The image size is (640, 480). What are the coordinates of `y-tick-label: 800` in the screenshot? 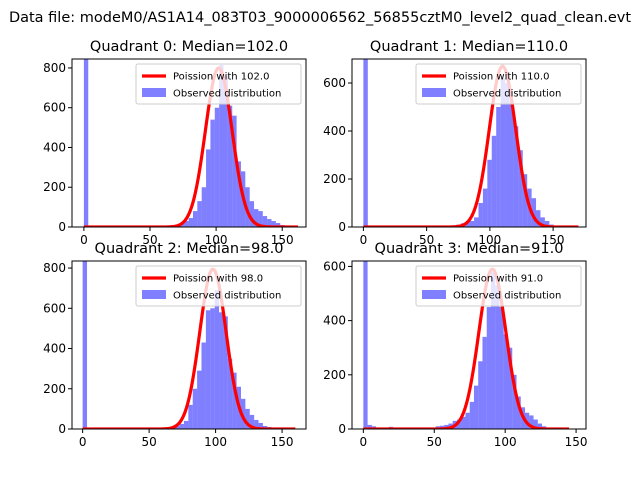 It's located at (54, 68).